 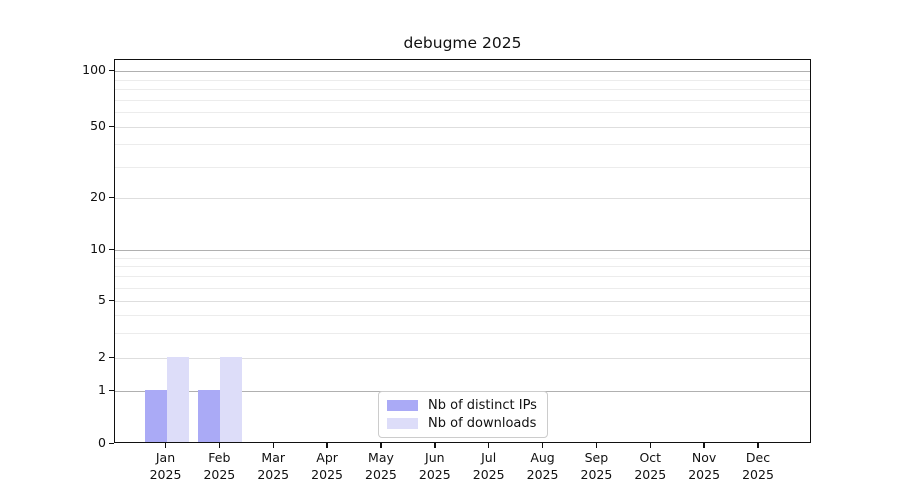 I want to click on bar-jan-distinct-ips, so click(x=155, y=416).